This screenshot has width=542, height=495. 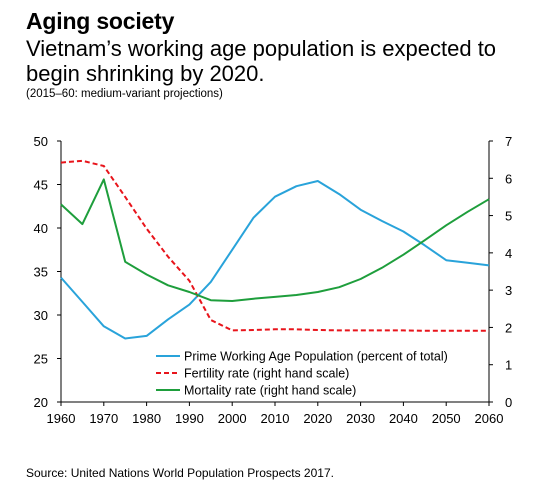 I want to click on right-y-tick-label: 5, so click(x=508, y=216).